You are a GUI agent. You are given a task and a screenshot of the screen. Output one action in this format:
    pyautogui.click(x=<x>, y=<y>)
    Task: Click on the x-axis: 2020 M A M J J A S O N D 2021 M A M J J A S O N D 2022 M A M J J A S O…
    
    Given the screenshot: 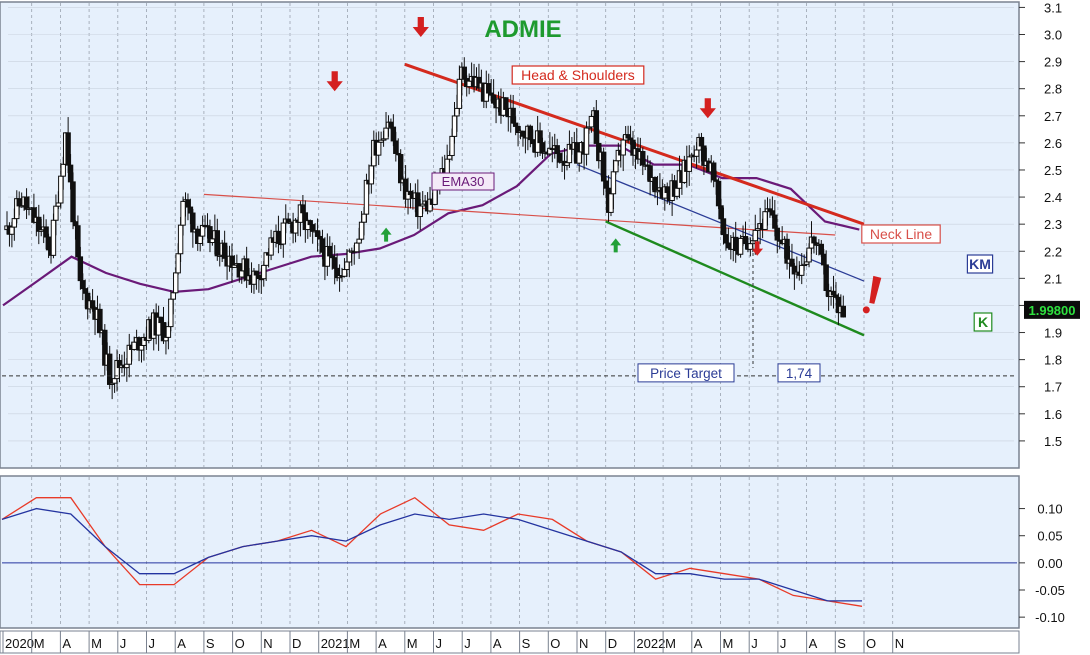 What is the action you would take?
    pyautogui.click(x=510, y=642)
    